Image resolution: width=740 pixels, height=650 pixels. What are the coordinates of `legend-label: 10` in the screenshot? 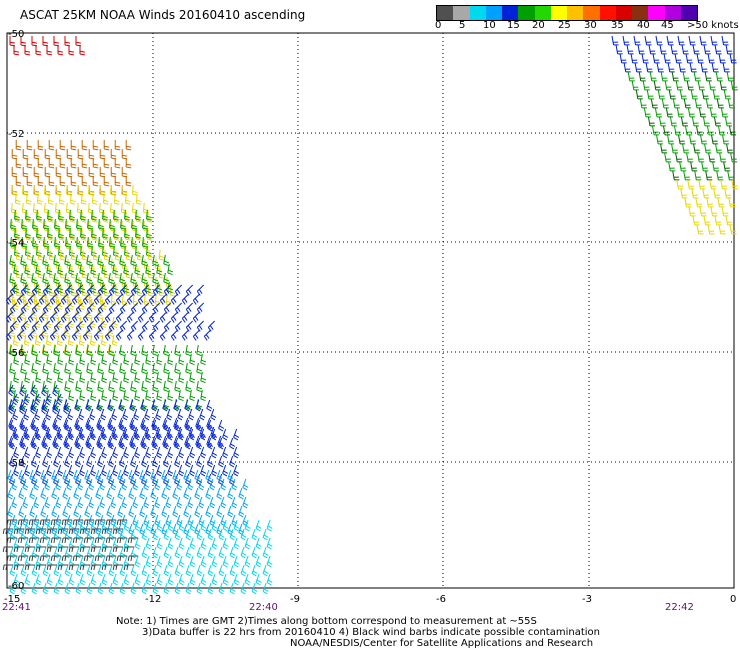 It's located at (489, 25).